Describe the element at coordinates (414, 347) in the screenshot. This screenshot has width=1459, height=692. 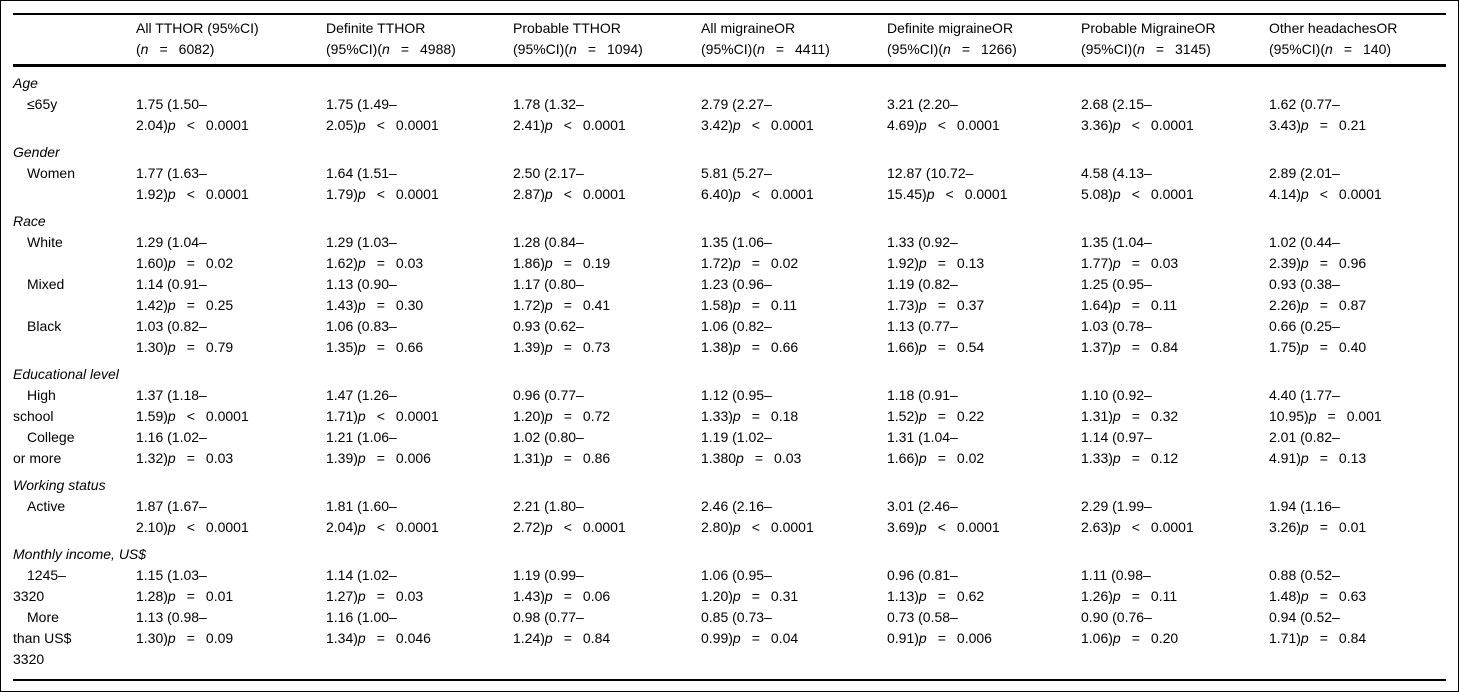
I see `ci-upper-pvalue-line: 1.35)p = 0.66` at that location.